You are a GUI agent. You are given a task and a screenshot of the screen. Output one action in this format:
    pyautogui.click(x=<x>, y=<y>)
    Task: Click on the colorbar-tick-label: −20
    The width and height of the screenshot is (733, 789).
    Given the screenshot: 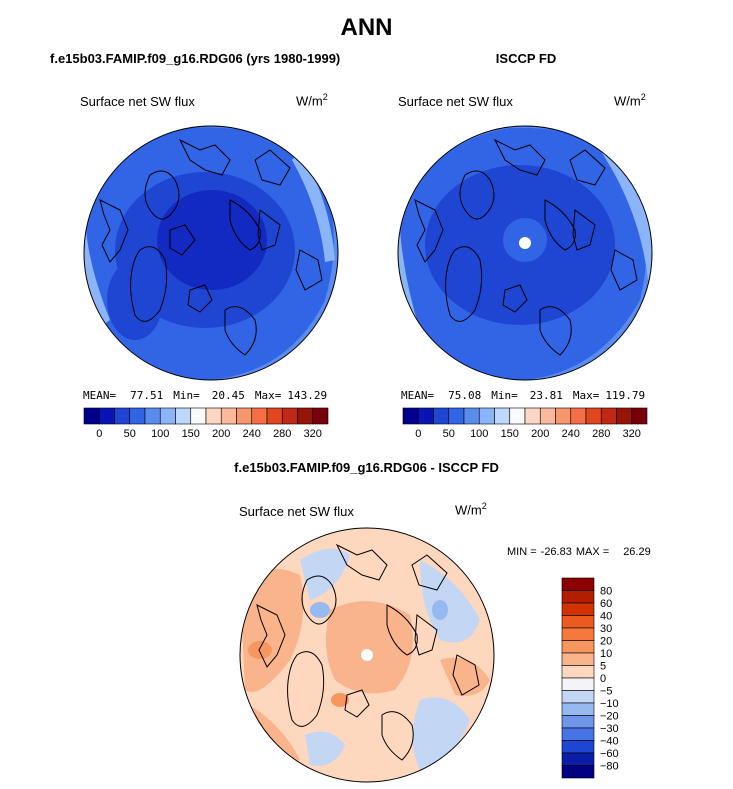 What is the action you would take?
    pyautogui.click(x=609, y=717)
    